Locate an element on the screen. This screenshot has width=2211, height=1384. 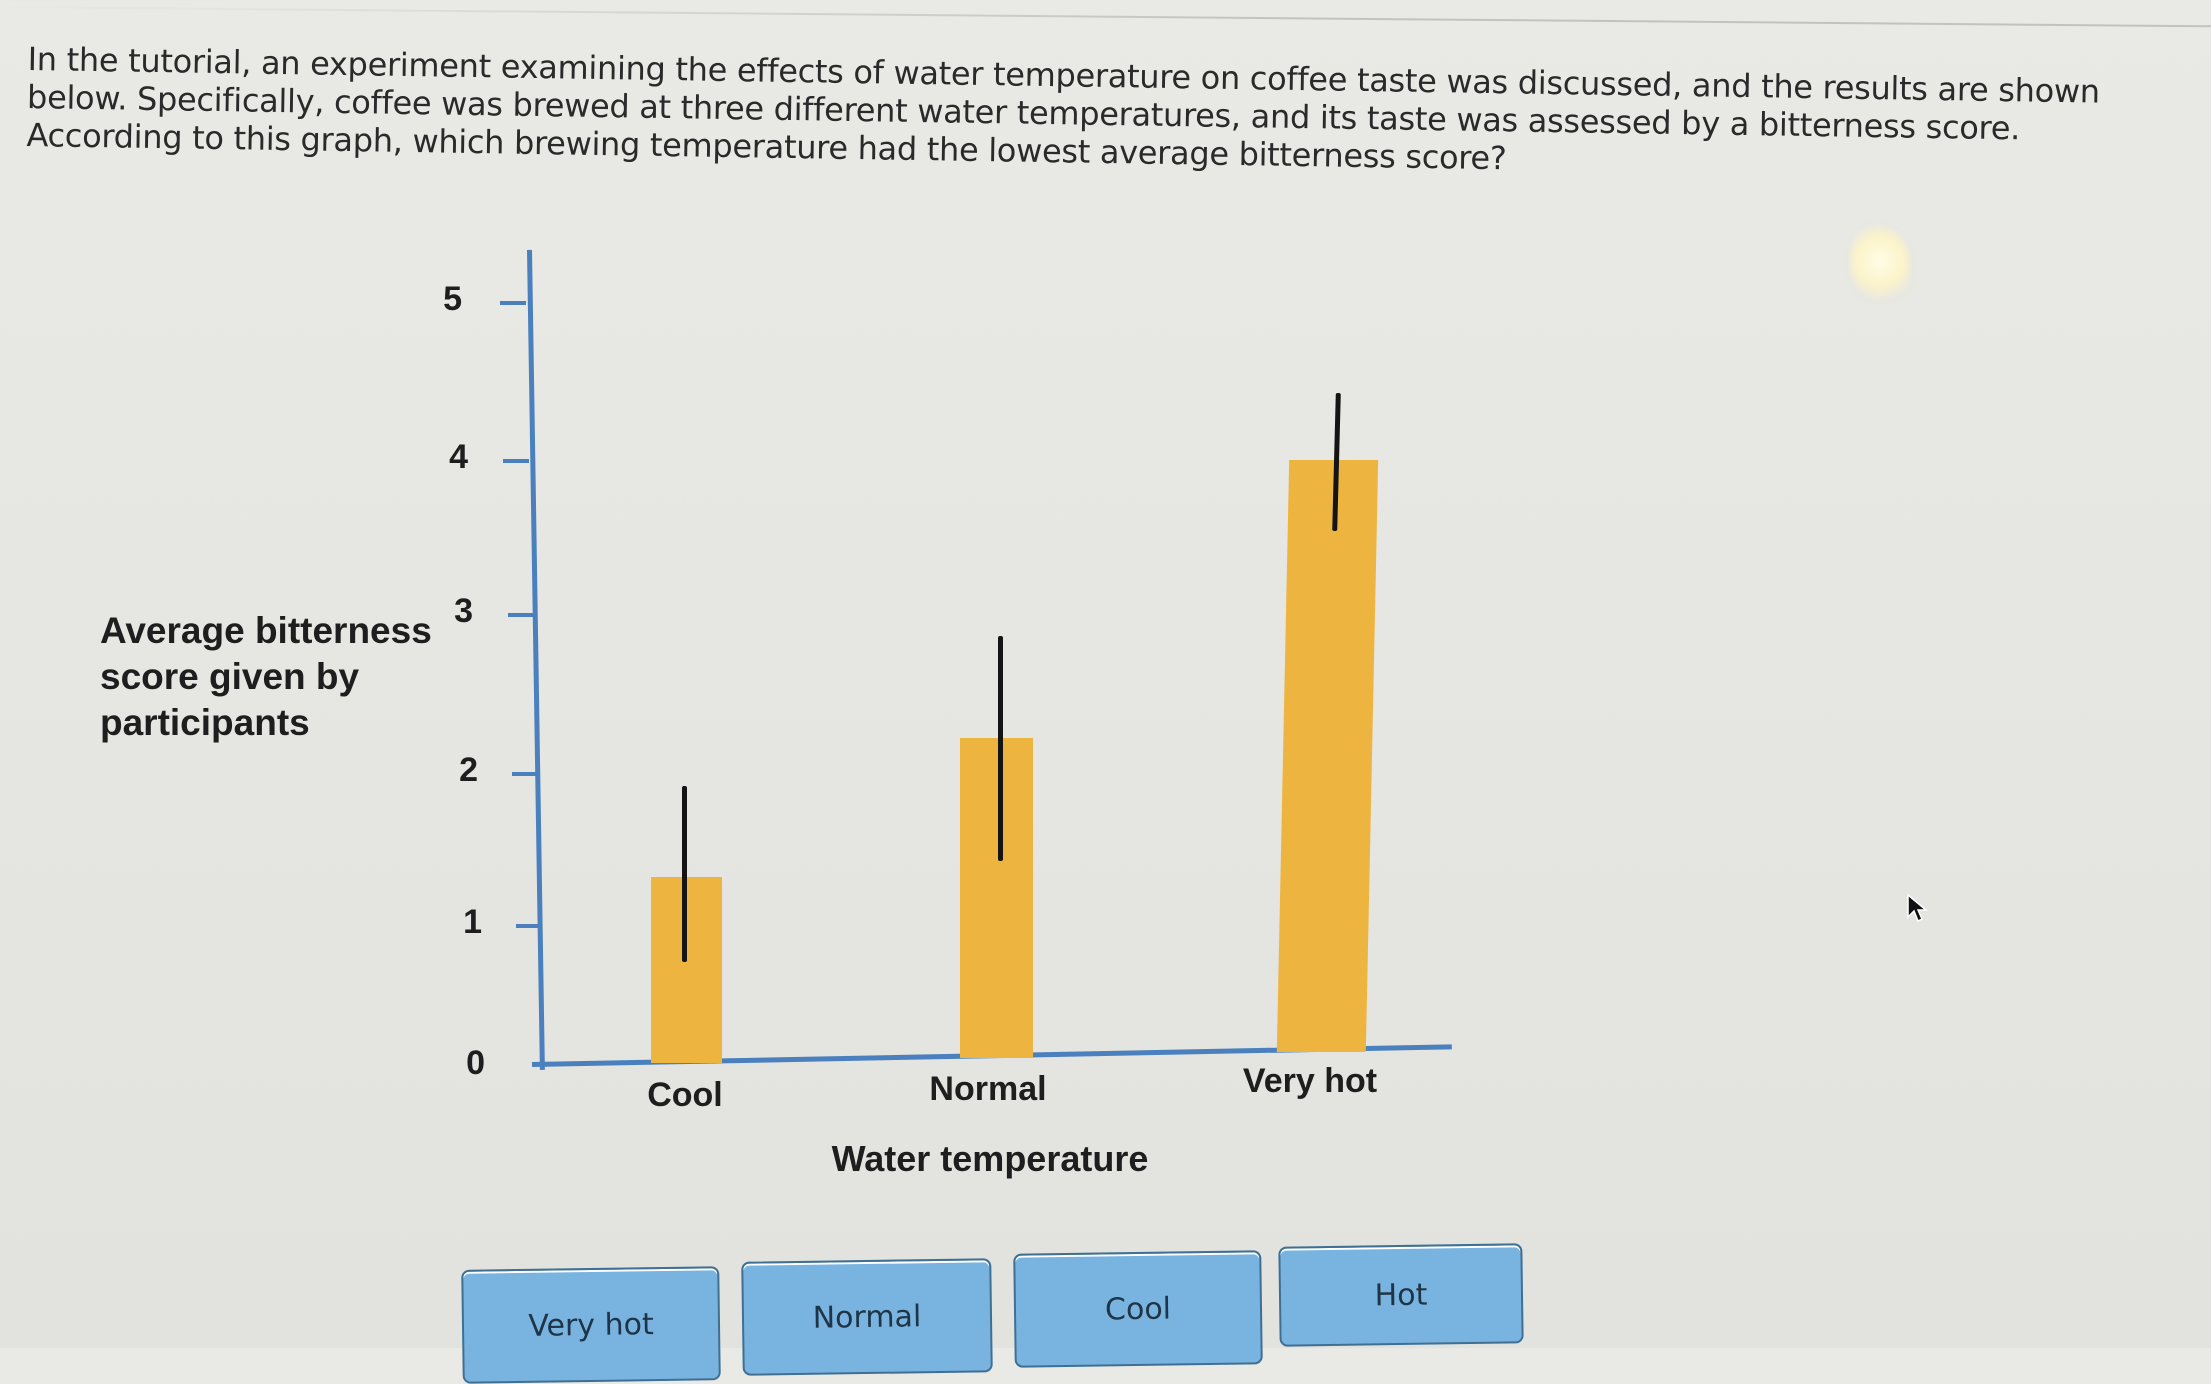
y-tick-label-1: 1 is located at coordinates (472, 922).